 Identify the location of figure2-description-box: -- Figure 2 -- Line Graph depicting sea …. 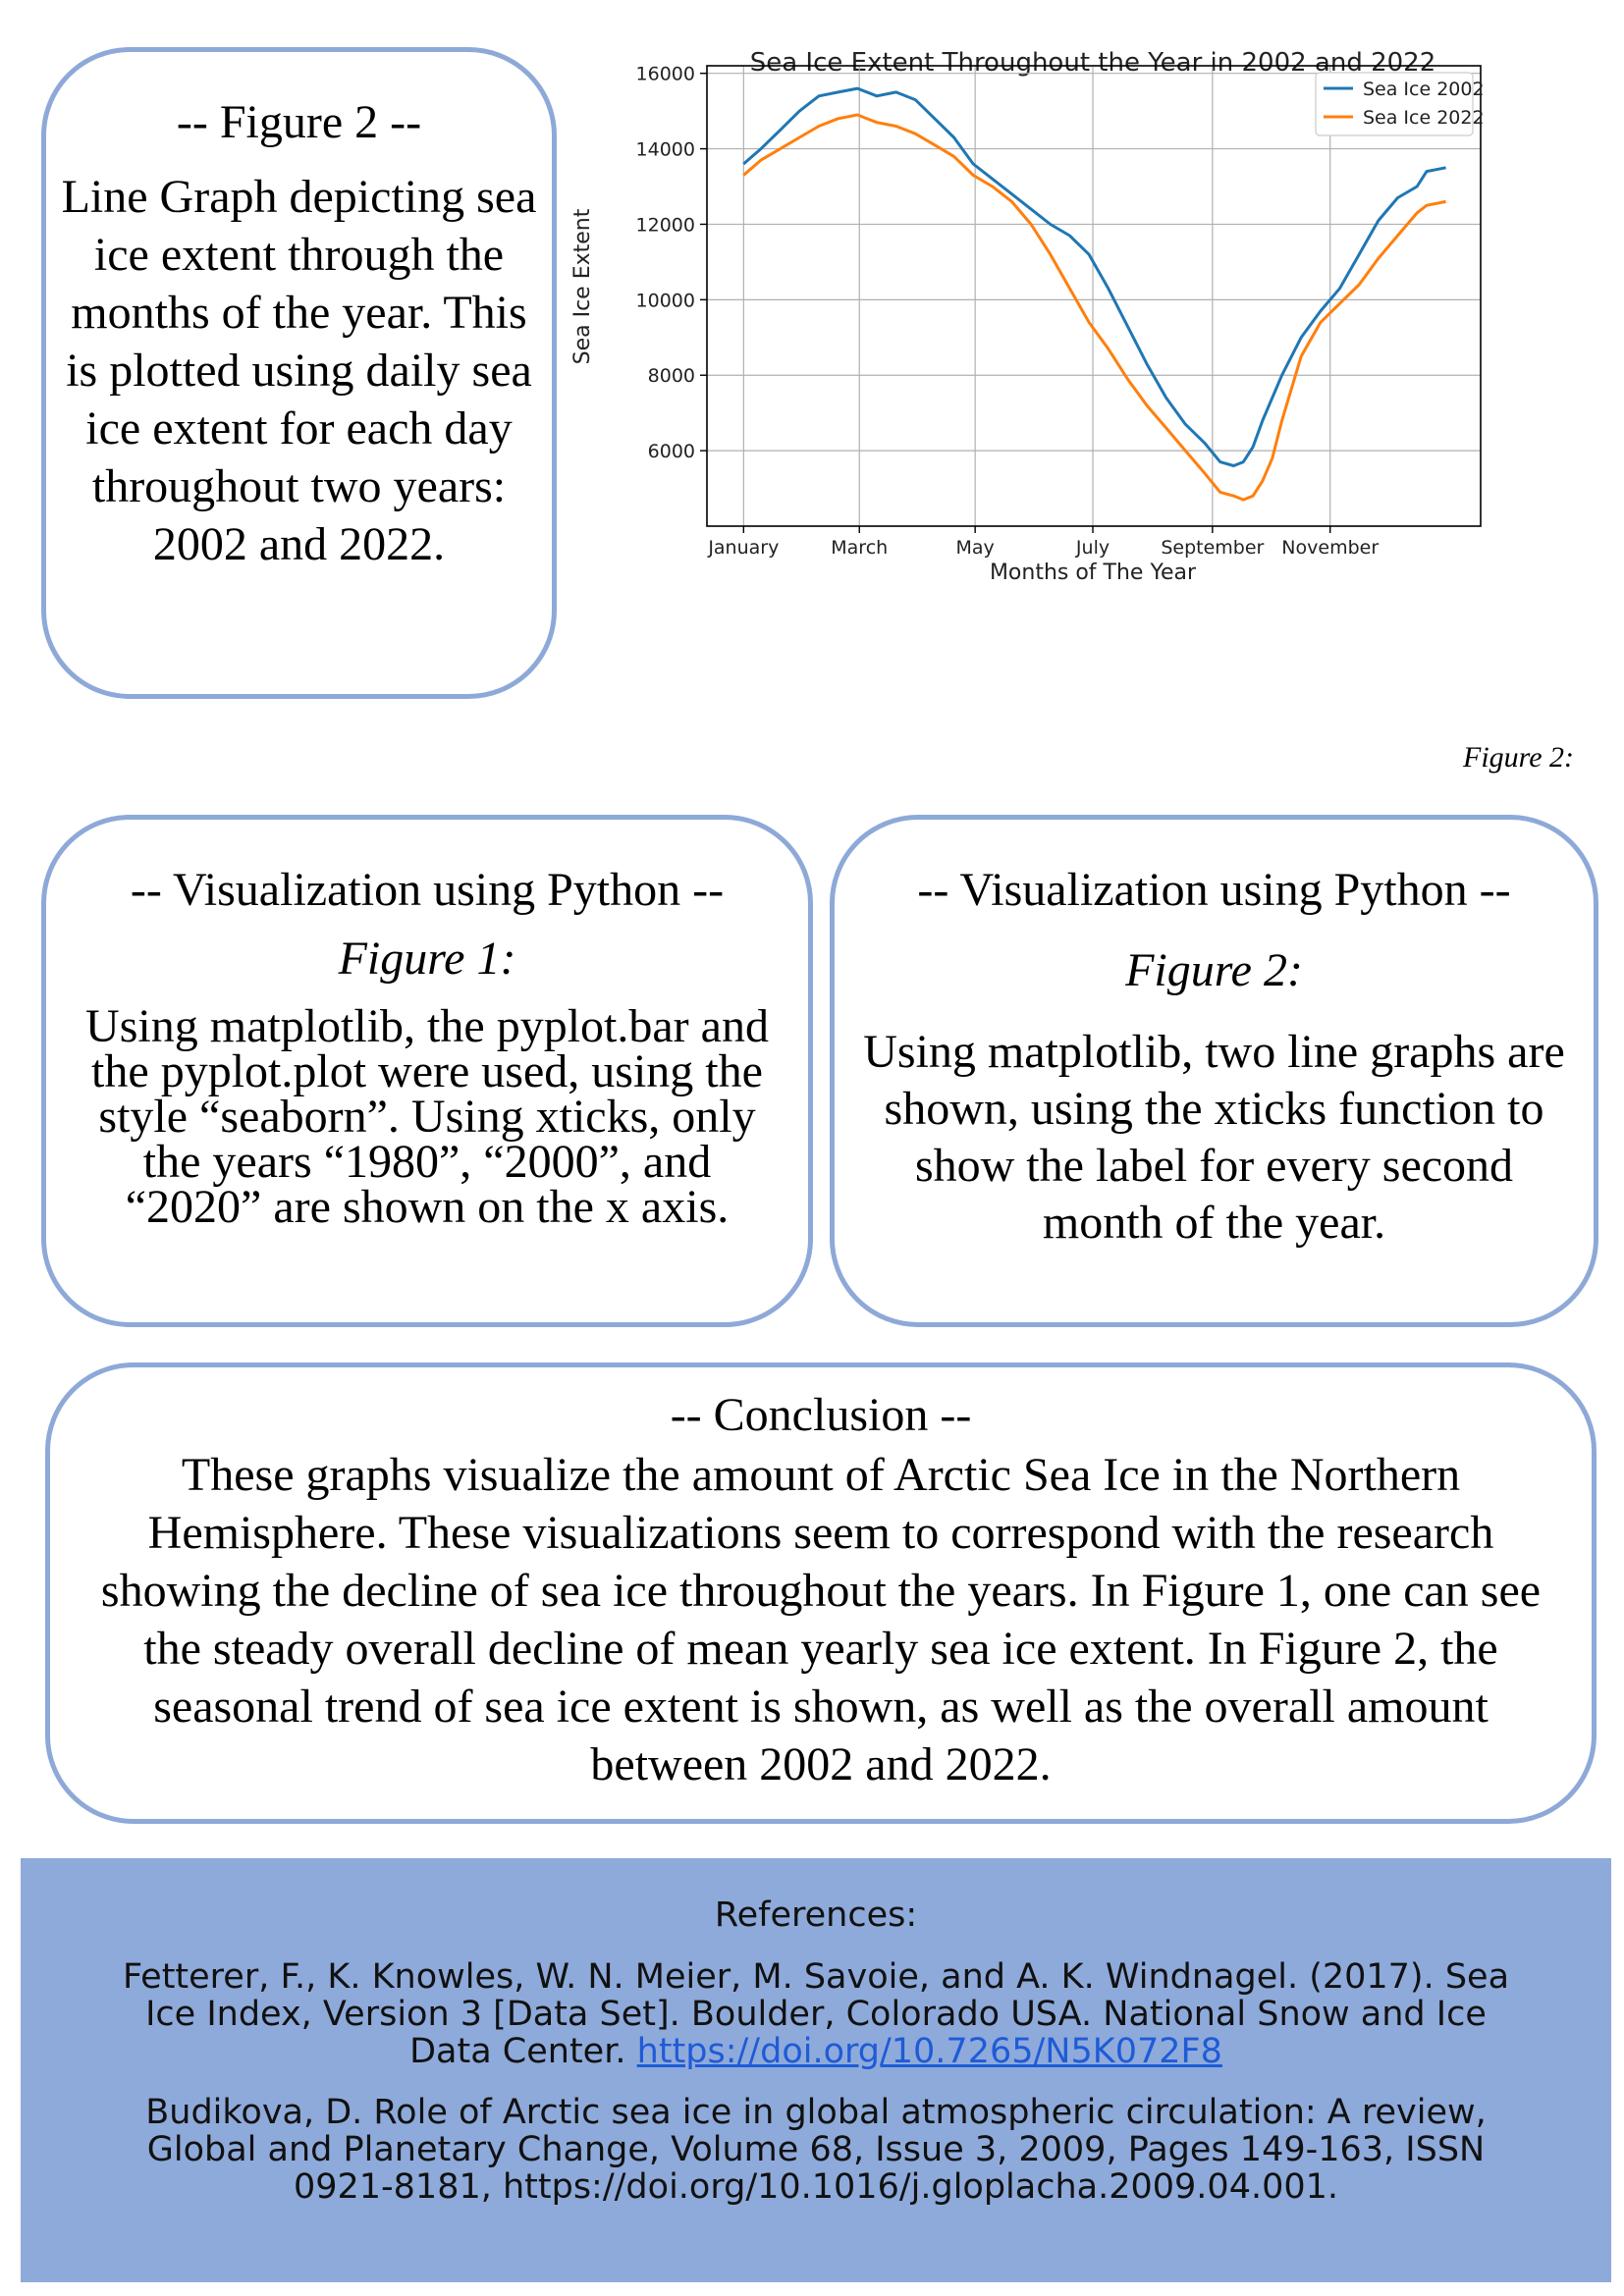
(299, 373).